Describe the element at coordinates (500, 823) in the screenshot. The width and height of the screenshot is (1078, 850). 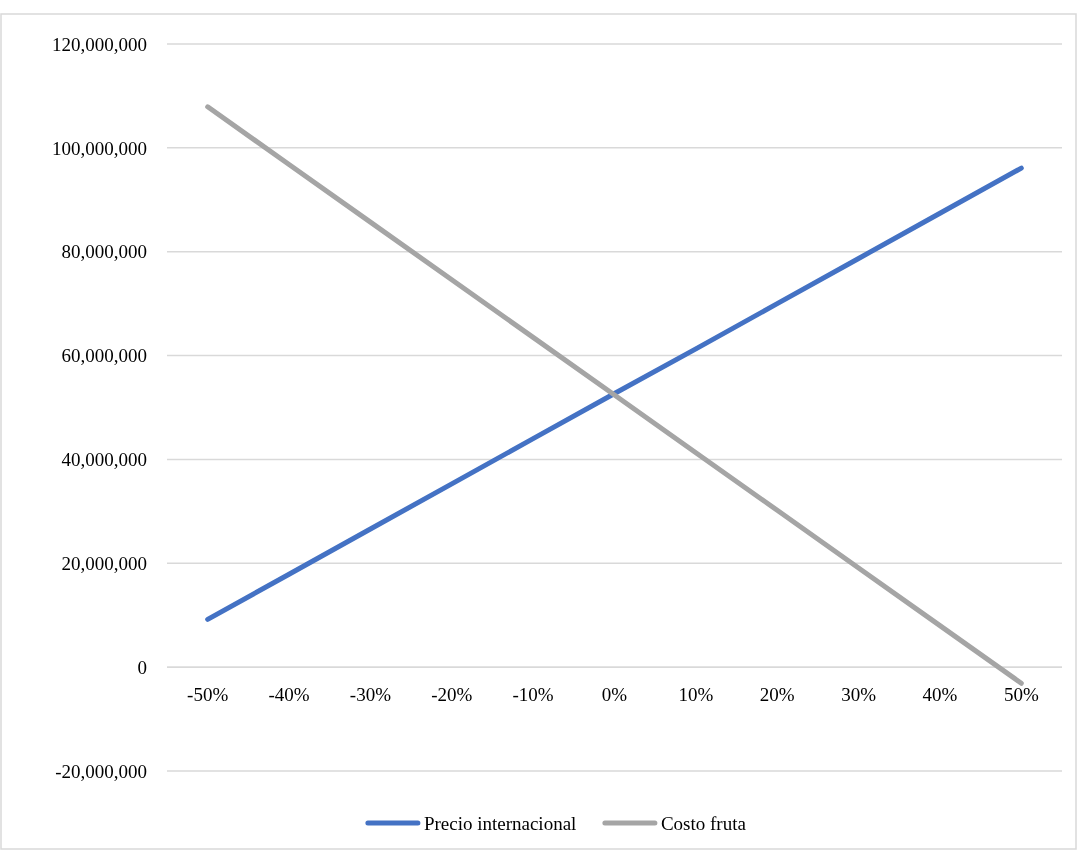
I see `legend-label: Precio internacional` at that location.